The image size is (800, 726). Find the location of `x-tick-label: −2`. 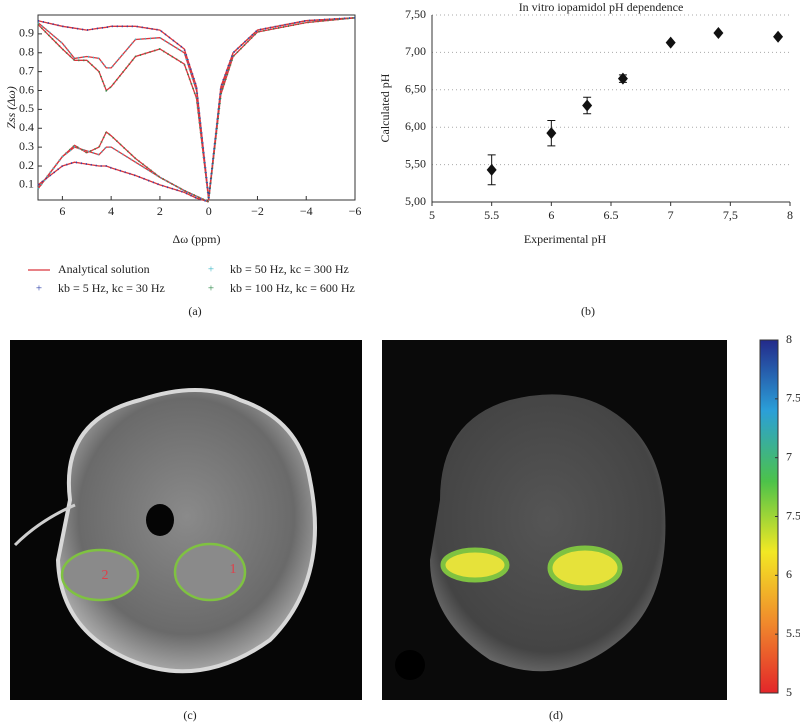

x-tick-label: −2 is located at coordinates (257, 211).